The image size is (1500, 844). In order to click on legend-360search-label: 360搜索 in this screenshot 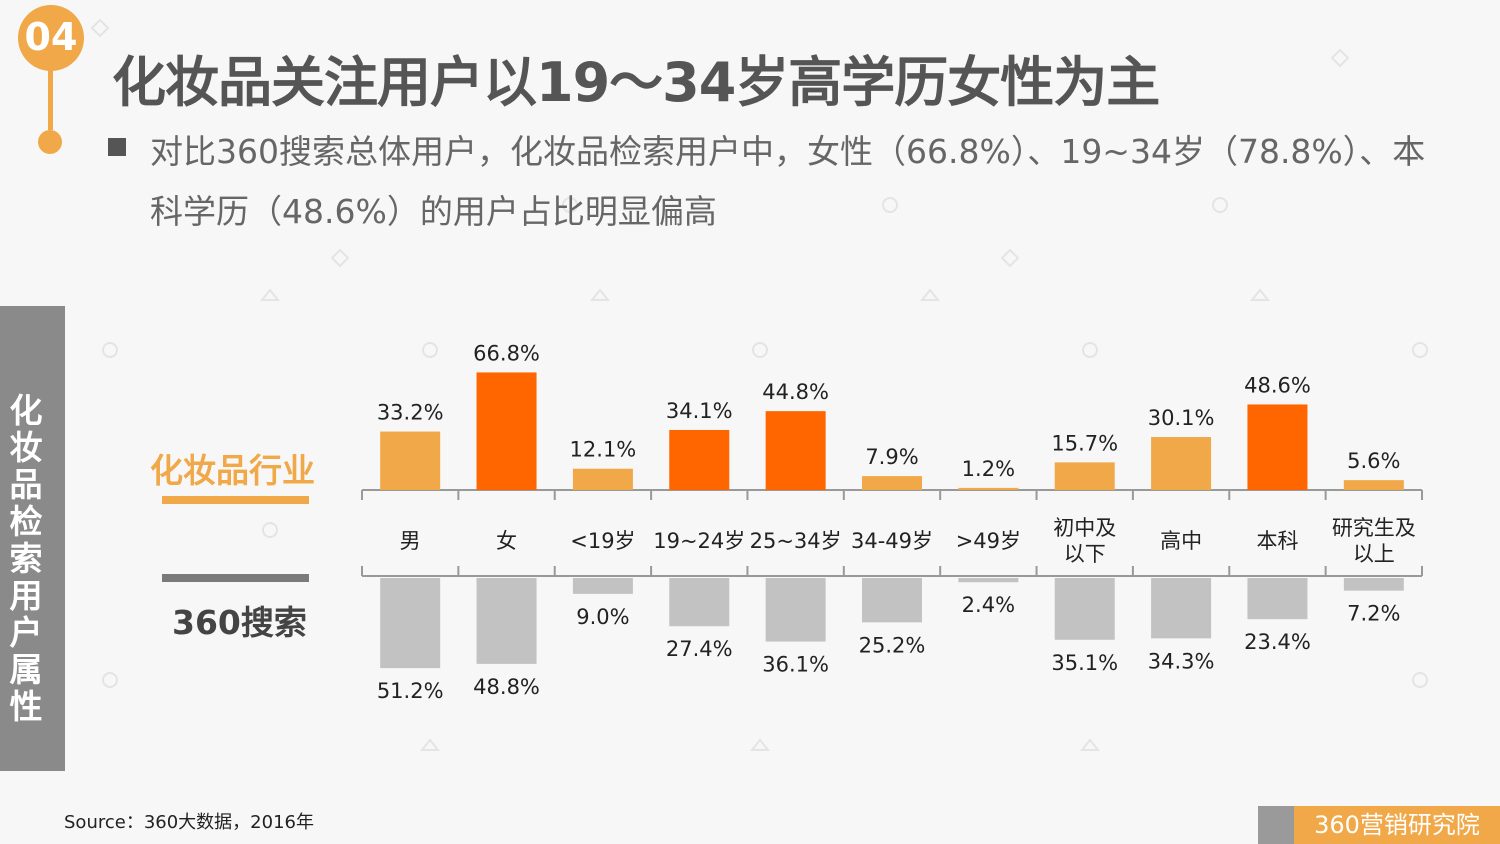, I will do `click(239, 622)`.